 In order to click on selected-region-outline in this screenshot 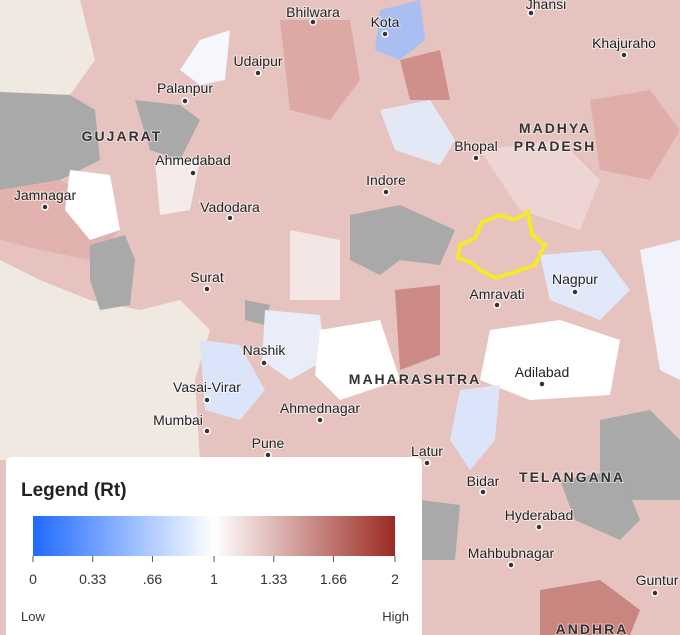, I will do `click(501, 244)`.